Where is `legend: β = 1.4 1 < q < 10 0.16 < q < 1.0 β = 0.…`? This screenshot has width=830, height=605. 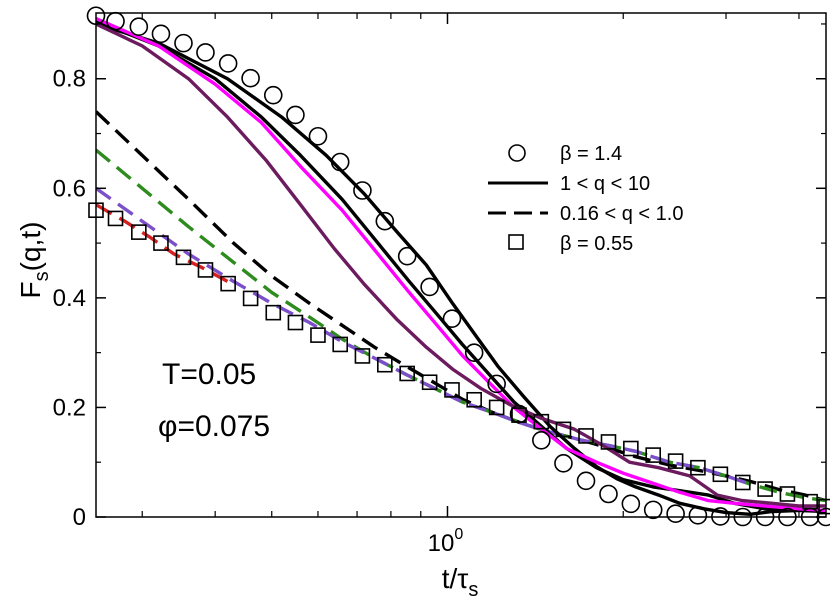 legend: β = 1.4 1 < q < 10 0.16 < q < 1.0 β = 0.… is located at coordinates (585, 199).